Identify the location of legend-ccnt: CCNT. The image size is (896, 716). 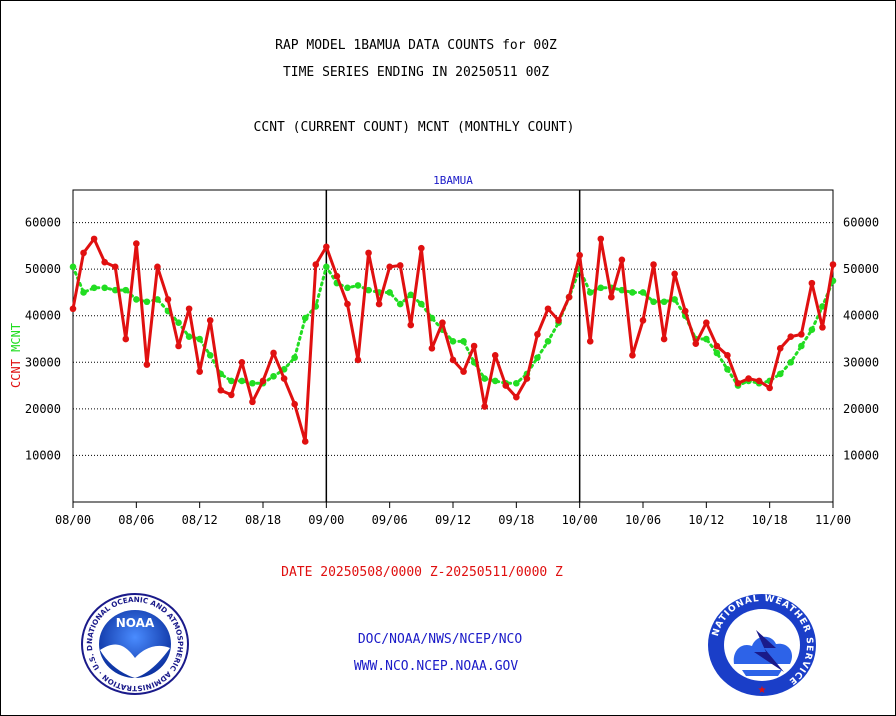
(16, 370).